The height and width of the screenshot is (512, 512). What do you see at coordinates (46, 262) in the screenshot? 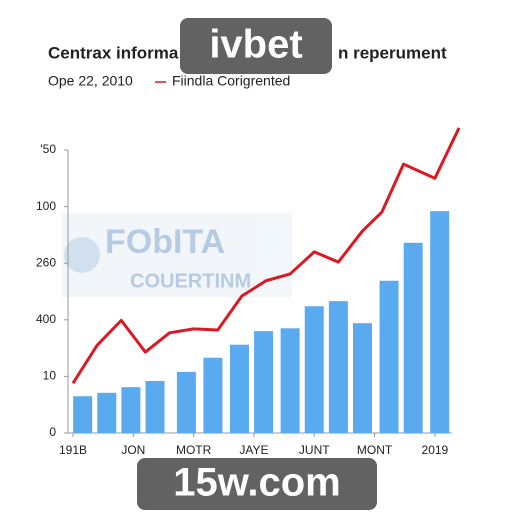
I see `y-tick-label: 260` at bounding box center [46, 262].